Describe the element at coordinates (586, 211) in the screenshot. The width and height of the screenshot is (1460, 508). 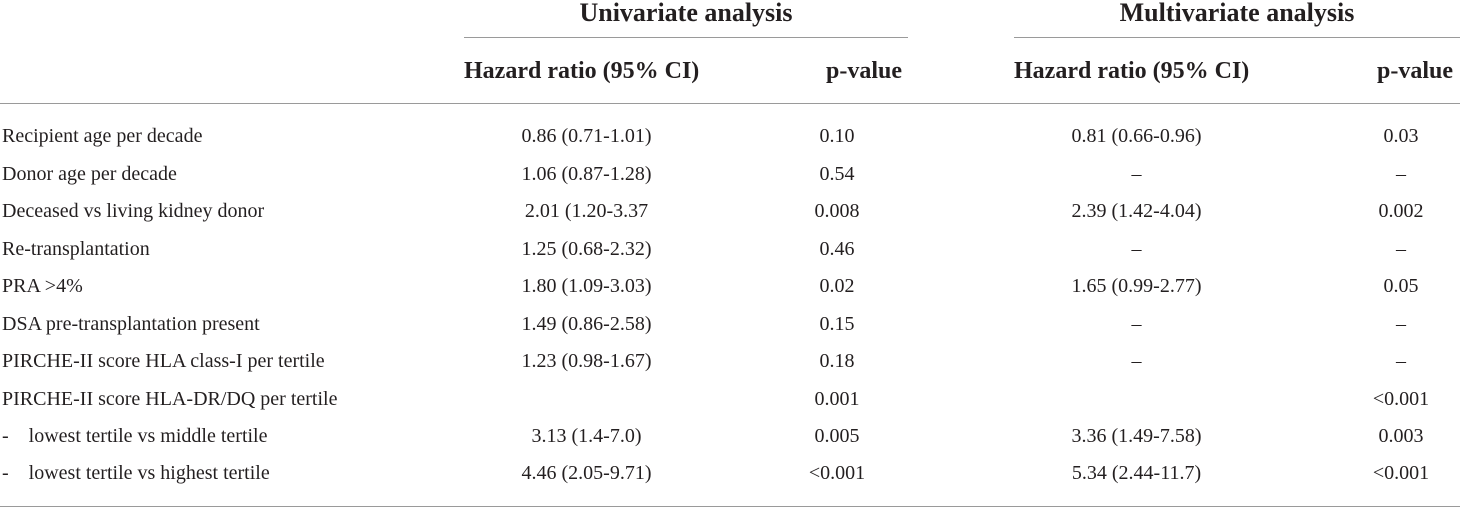
I see `univariate-hr-cell: 2.01 (1.20-3.37` at that location.